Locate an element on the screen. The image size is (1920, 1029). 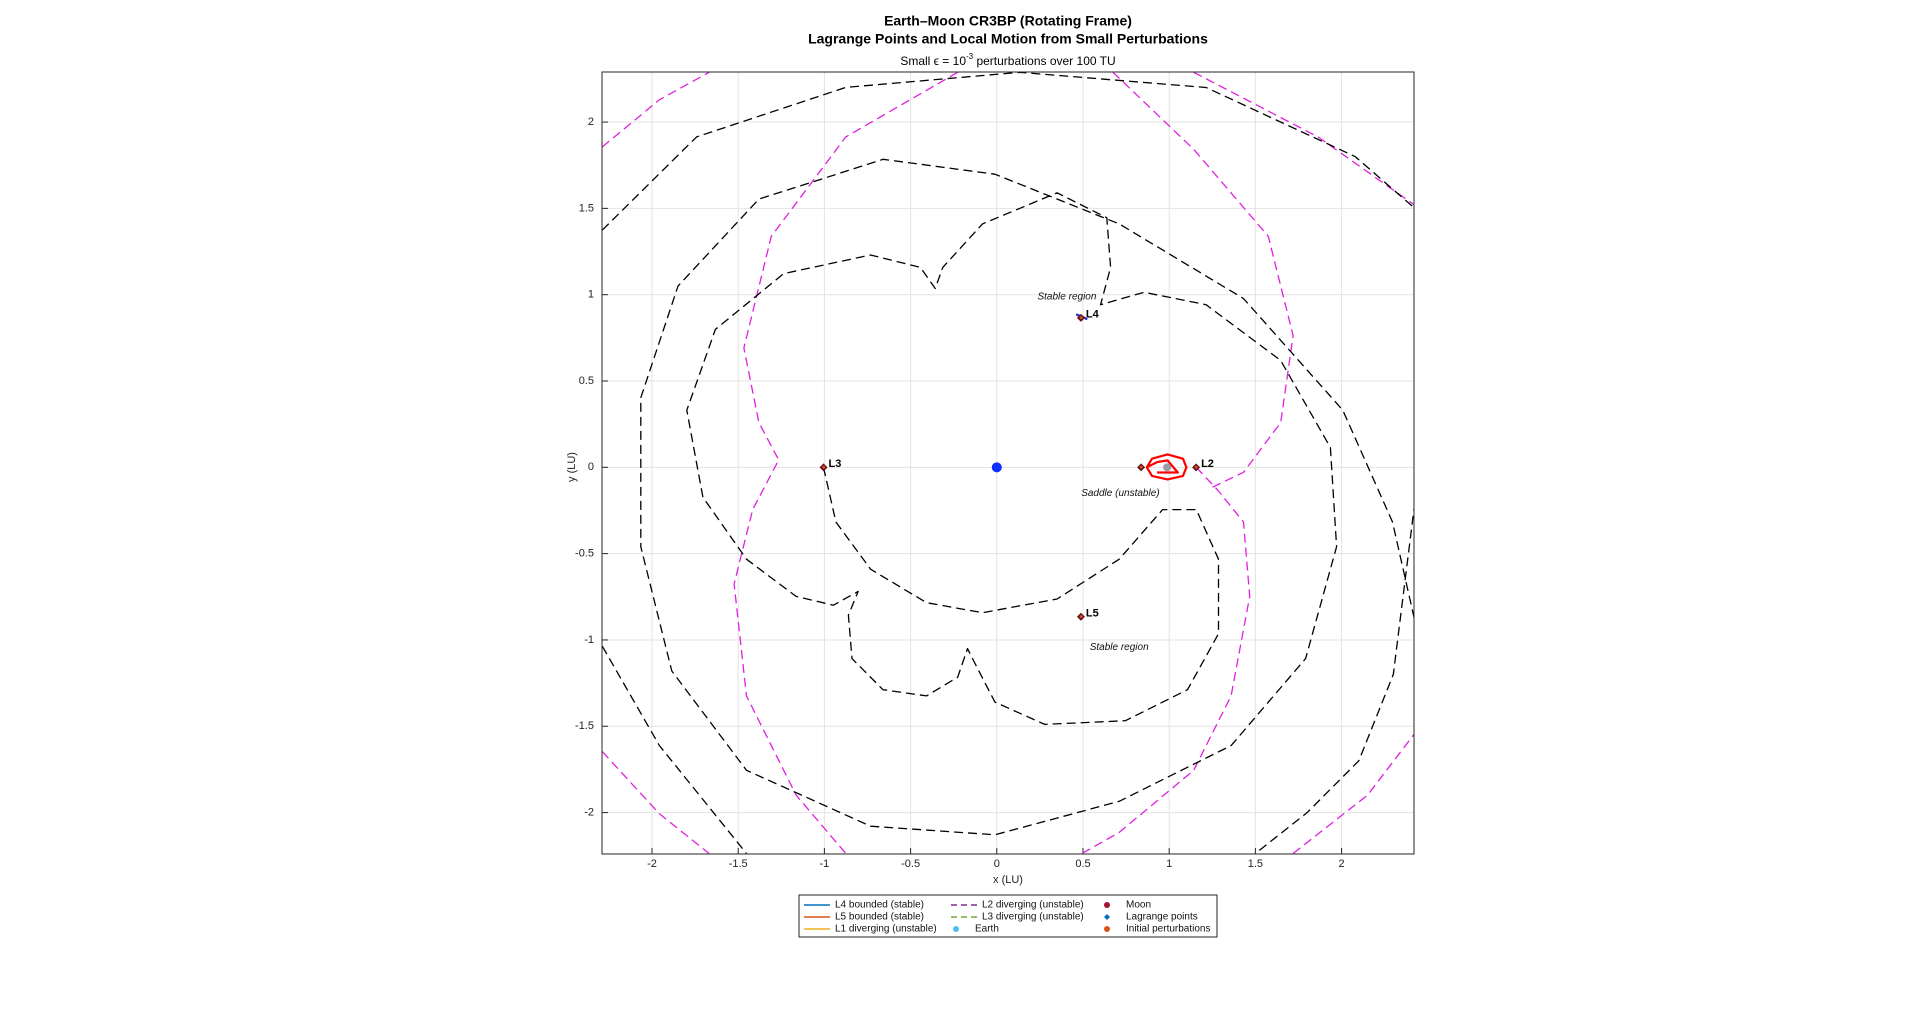
trajectory is located at coordinates (1166, 467).